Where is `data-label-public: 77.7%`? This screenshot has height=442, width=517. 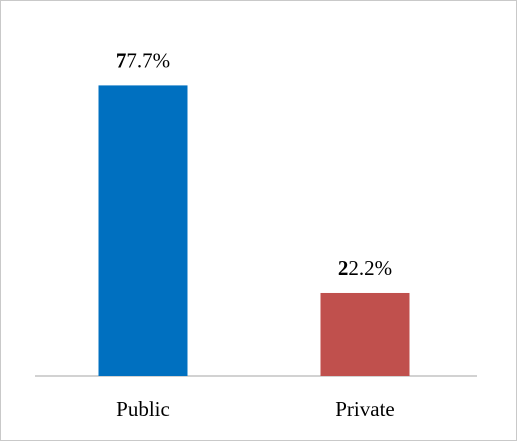
data-label-public: 77.7% is located at coordinates (143, 60).